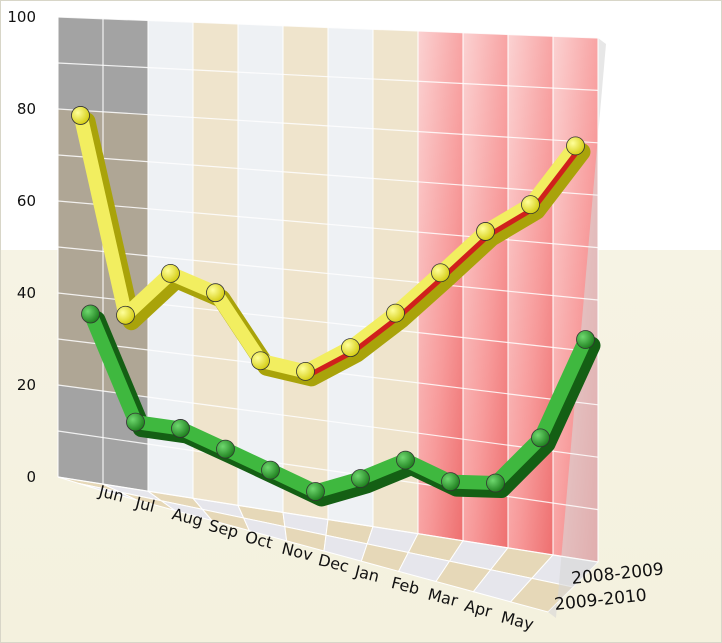 This screenshot has height=643, width=722. What do you see at coordinates (443, 598) in the screenshot?
I see `x-tick-label: Mar` at bounding box center [443, 598].